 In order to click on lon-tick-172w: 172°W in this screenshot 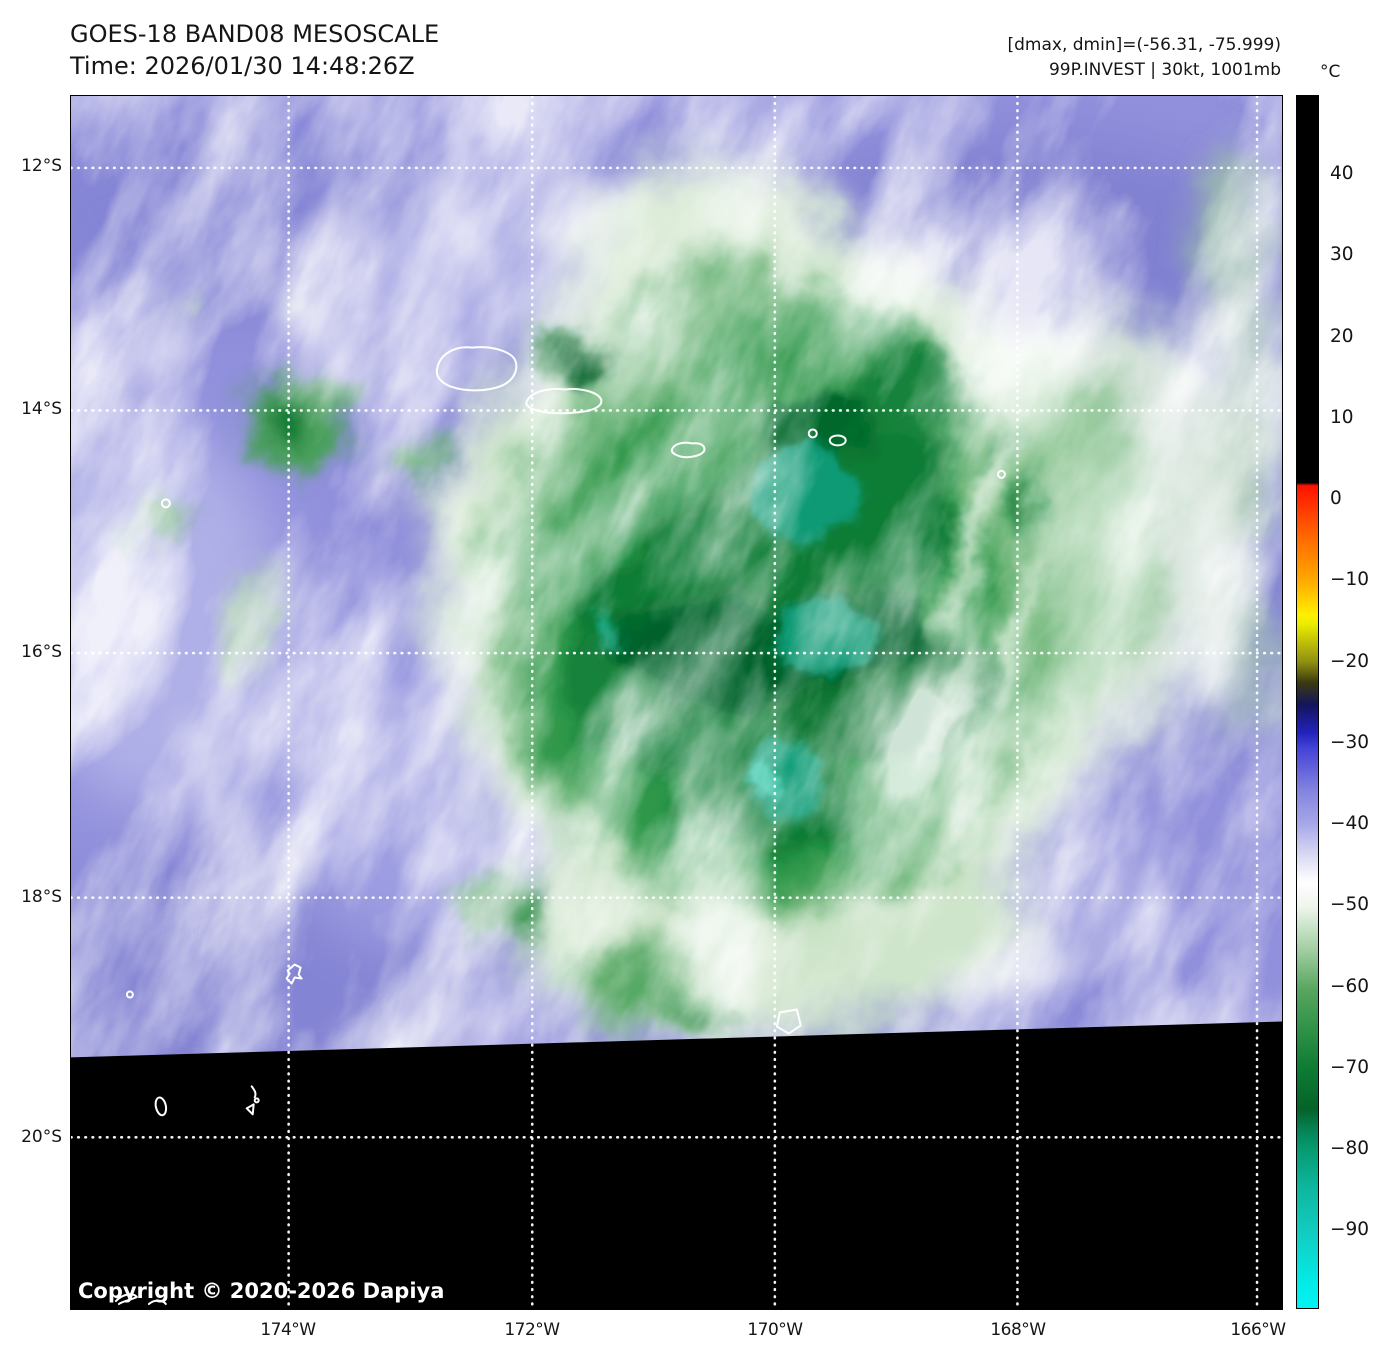, I will do `click(532, 1330)`.